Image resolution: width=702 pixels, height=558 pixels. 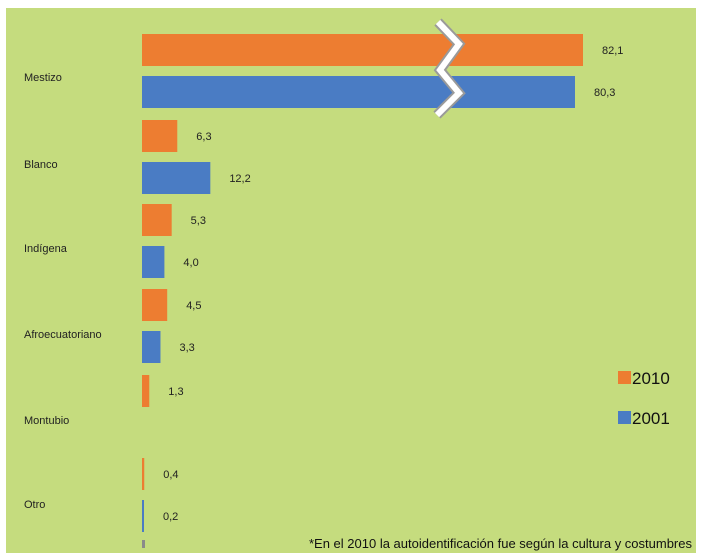 I want to click on bar-indigena-2010, so click(x=157, y=220).